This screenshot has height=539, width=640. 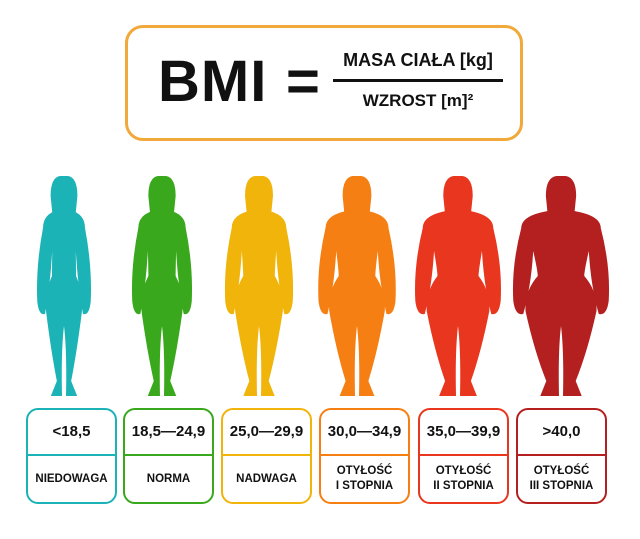 What do you see at coordinates (266, 431) in the screenshot?
I see `bmi-range: 25,0—29,9` at bounding box center [266, 431].